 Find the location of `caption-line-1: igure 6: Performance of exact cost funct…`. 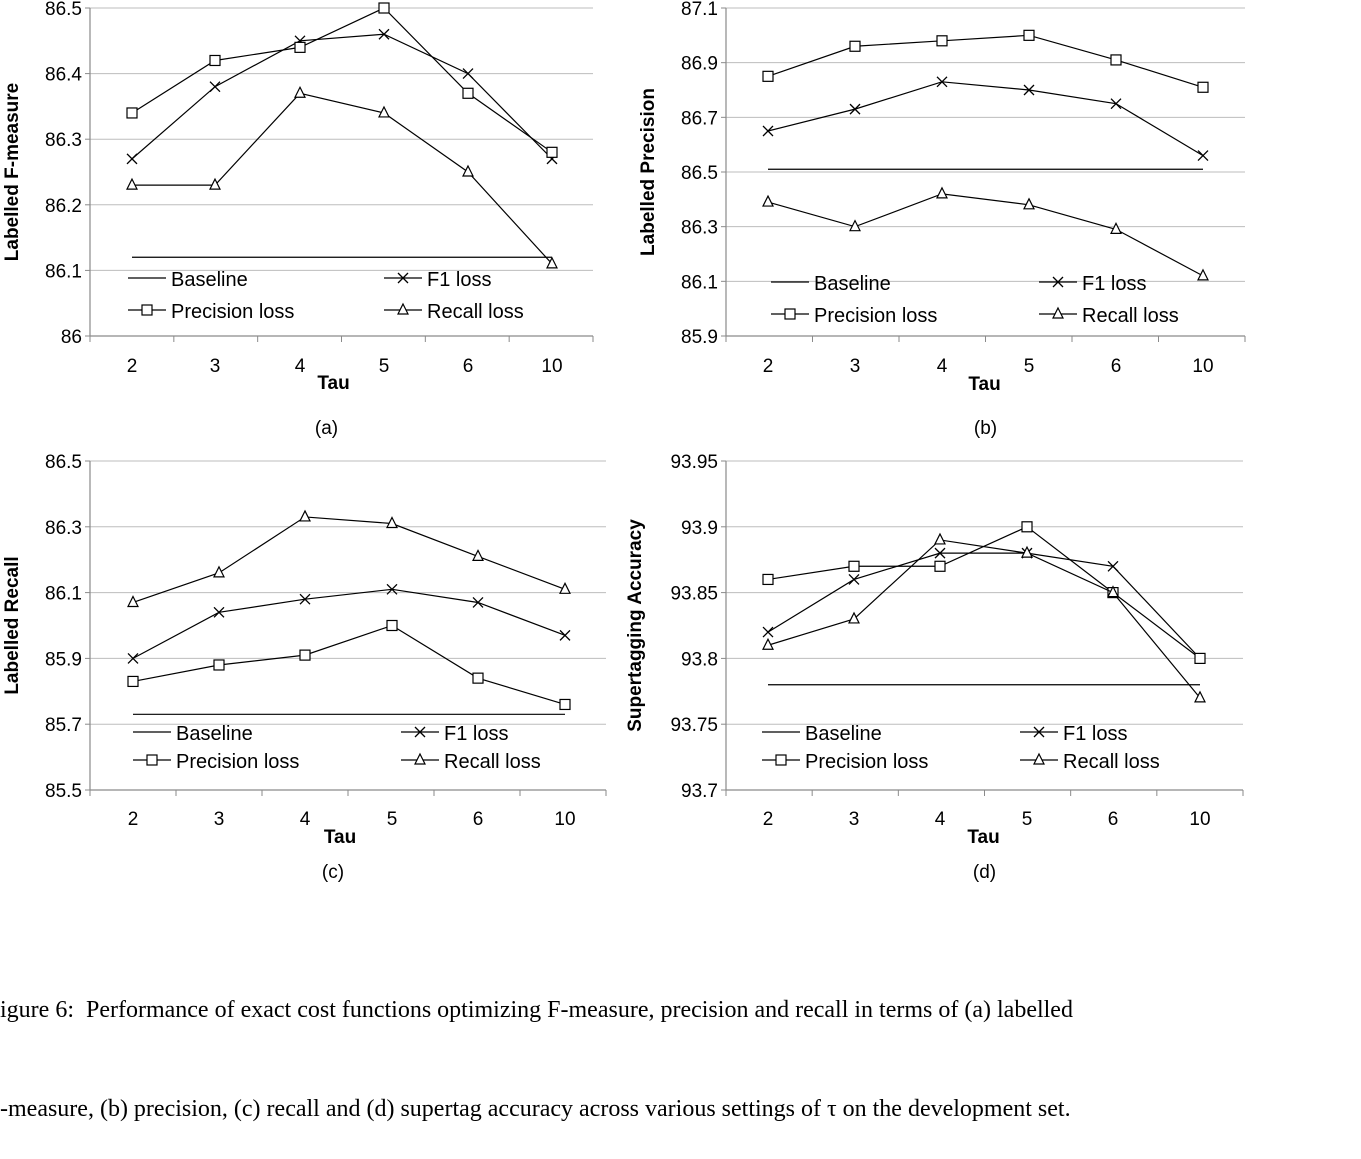

caption-line-1: igure 6: Performance of exact cost funct… is located at coordinates (536, 1010).